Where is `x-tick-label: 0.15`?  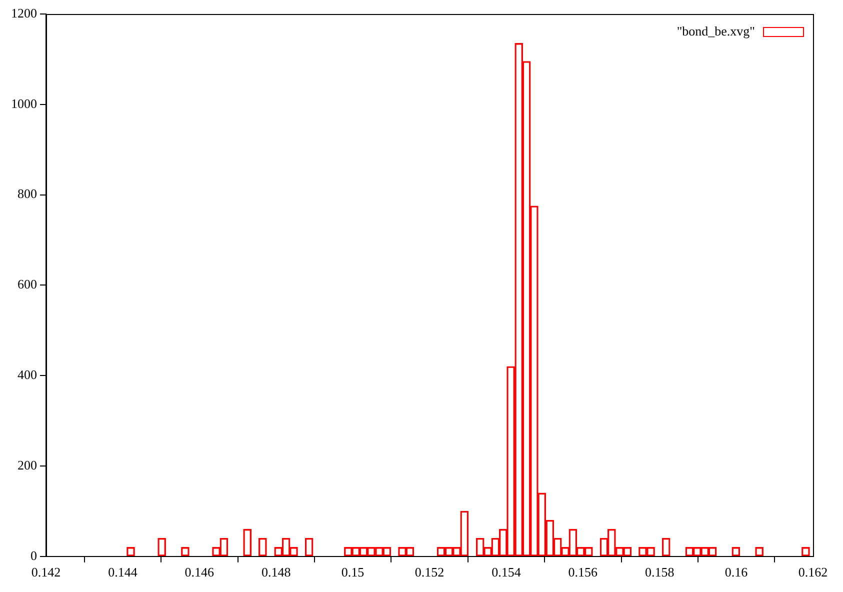
x-tick-label: 0.15 is located at coordinates (352, 572).